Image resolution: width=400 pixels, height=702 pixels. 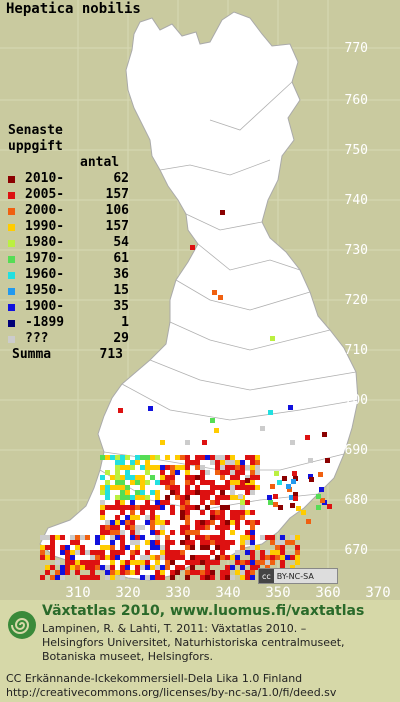 I want to click on legend-heading-line1: Senaste, so click(x=35, y=130).